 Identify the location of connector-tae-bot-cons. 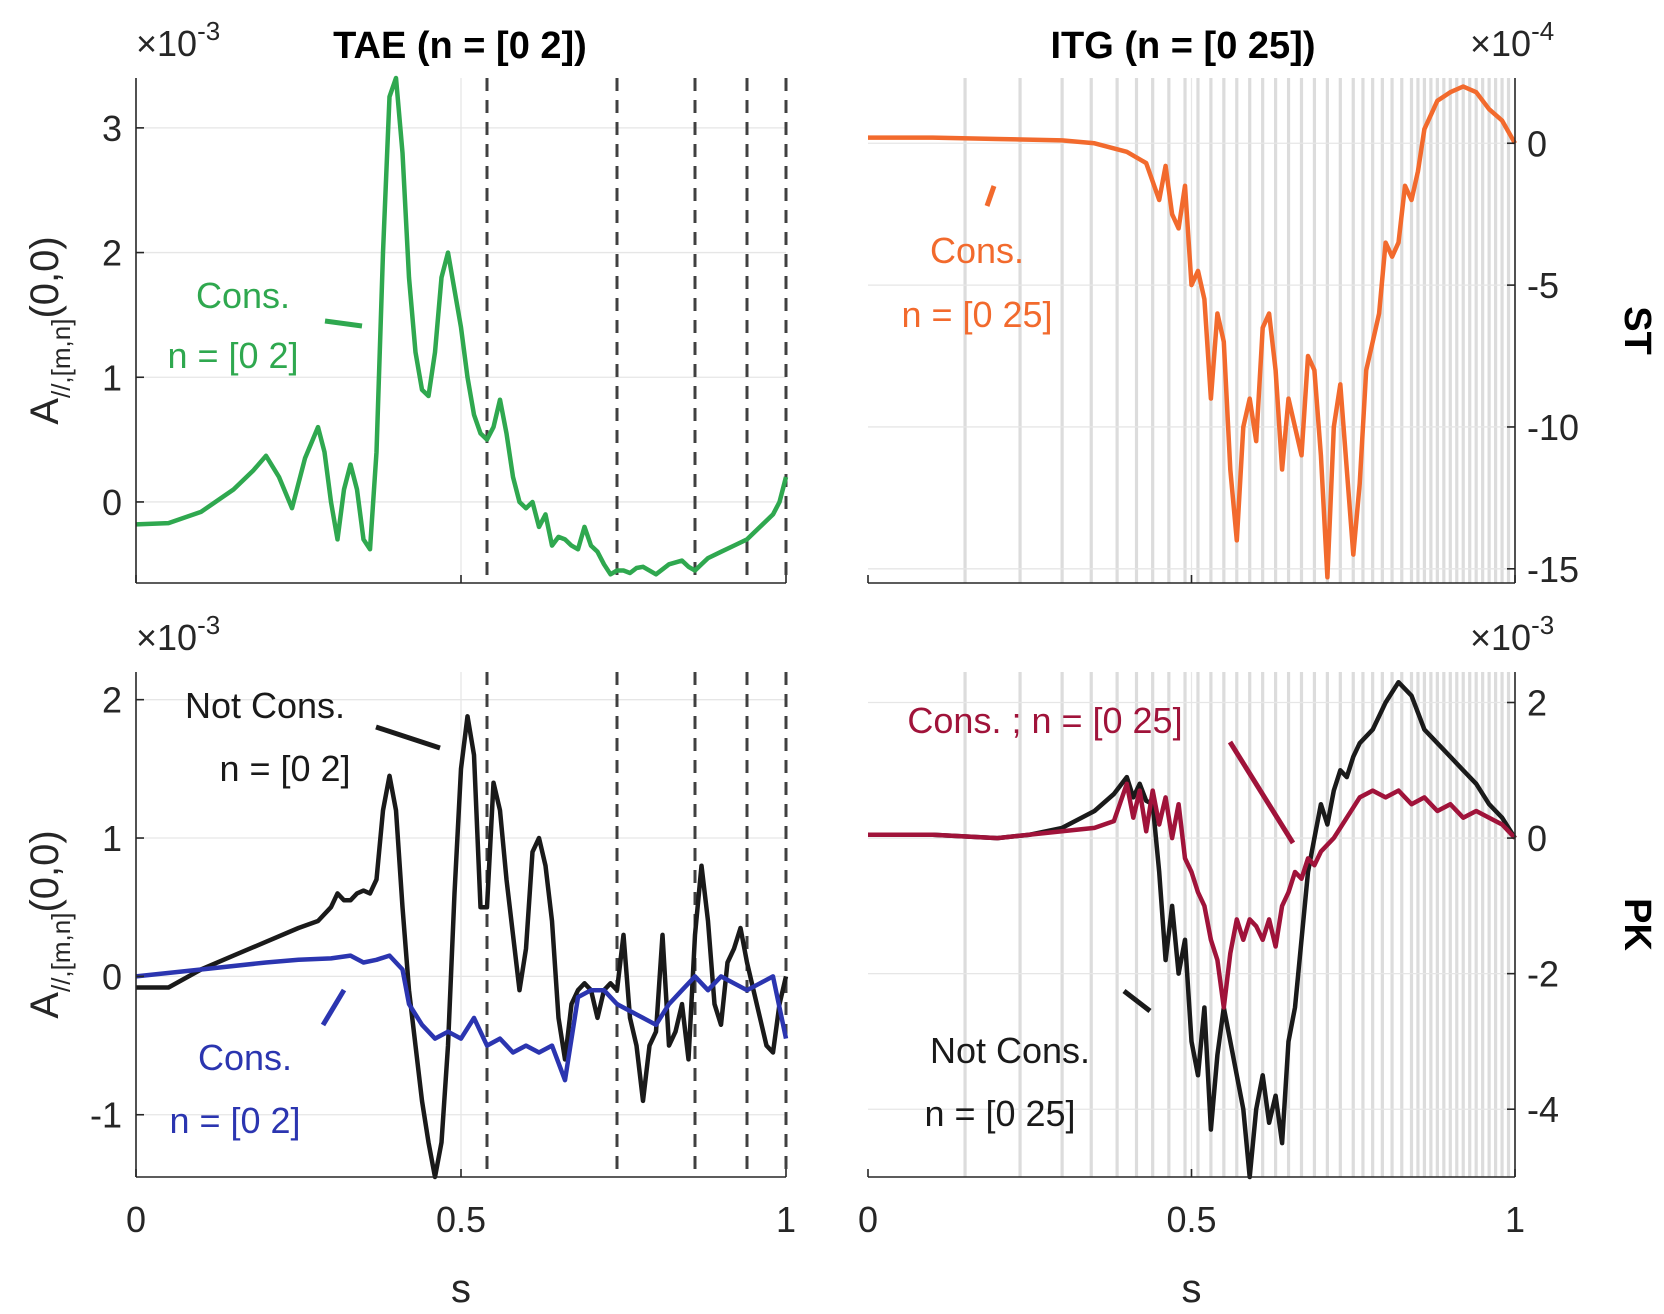
(333, 1007).